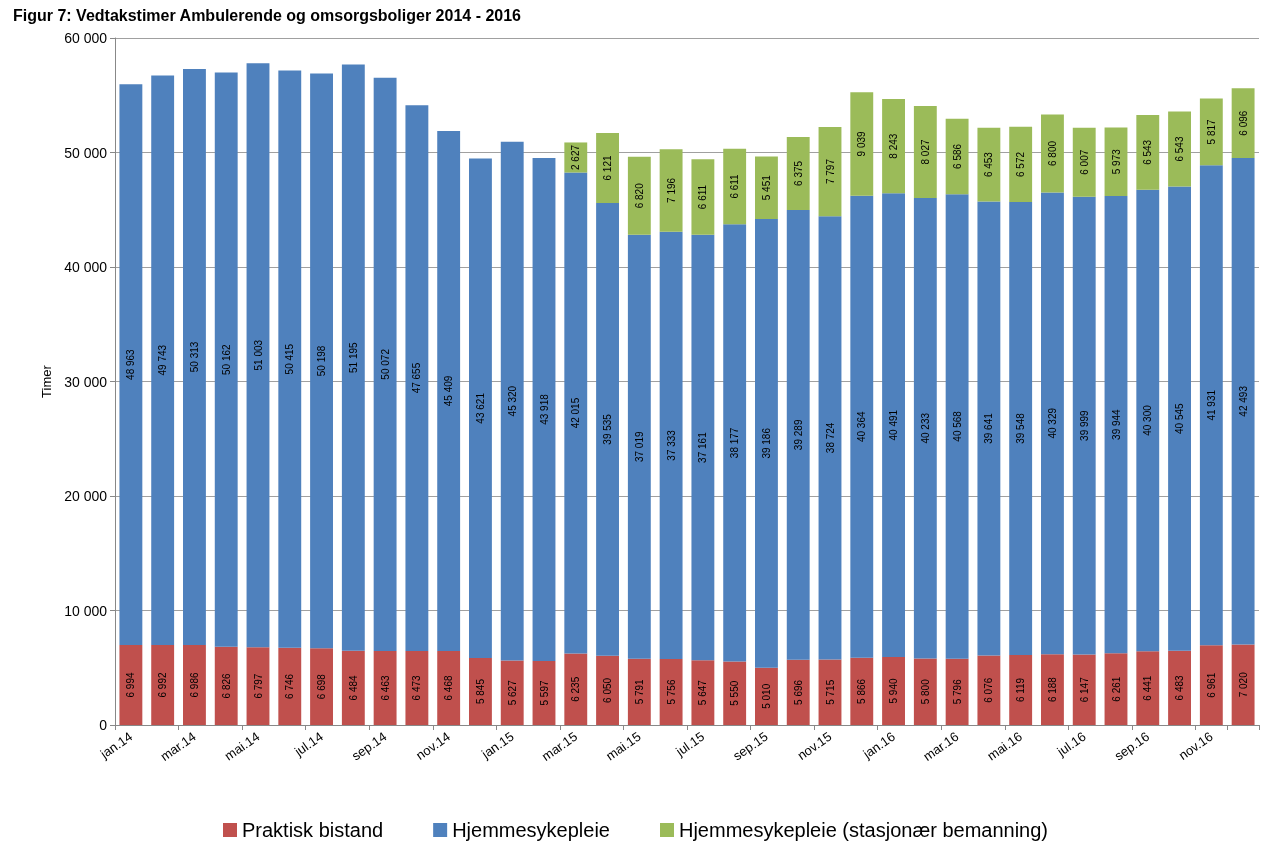 The height and width of the screenshot is (865, 1271). I want to click on y-tick-label: 50 000, so click(86, 152).